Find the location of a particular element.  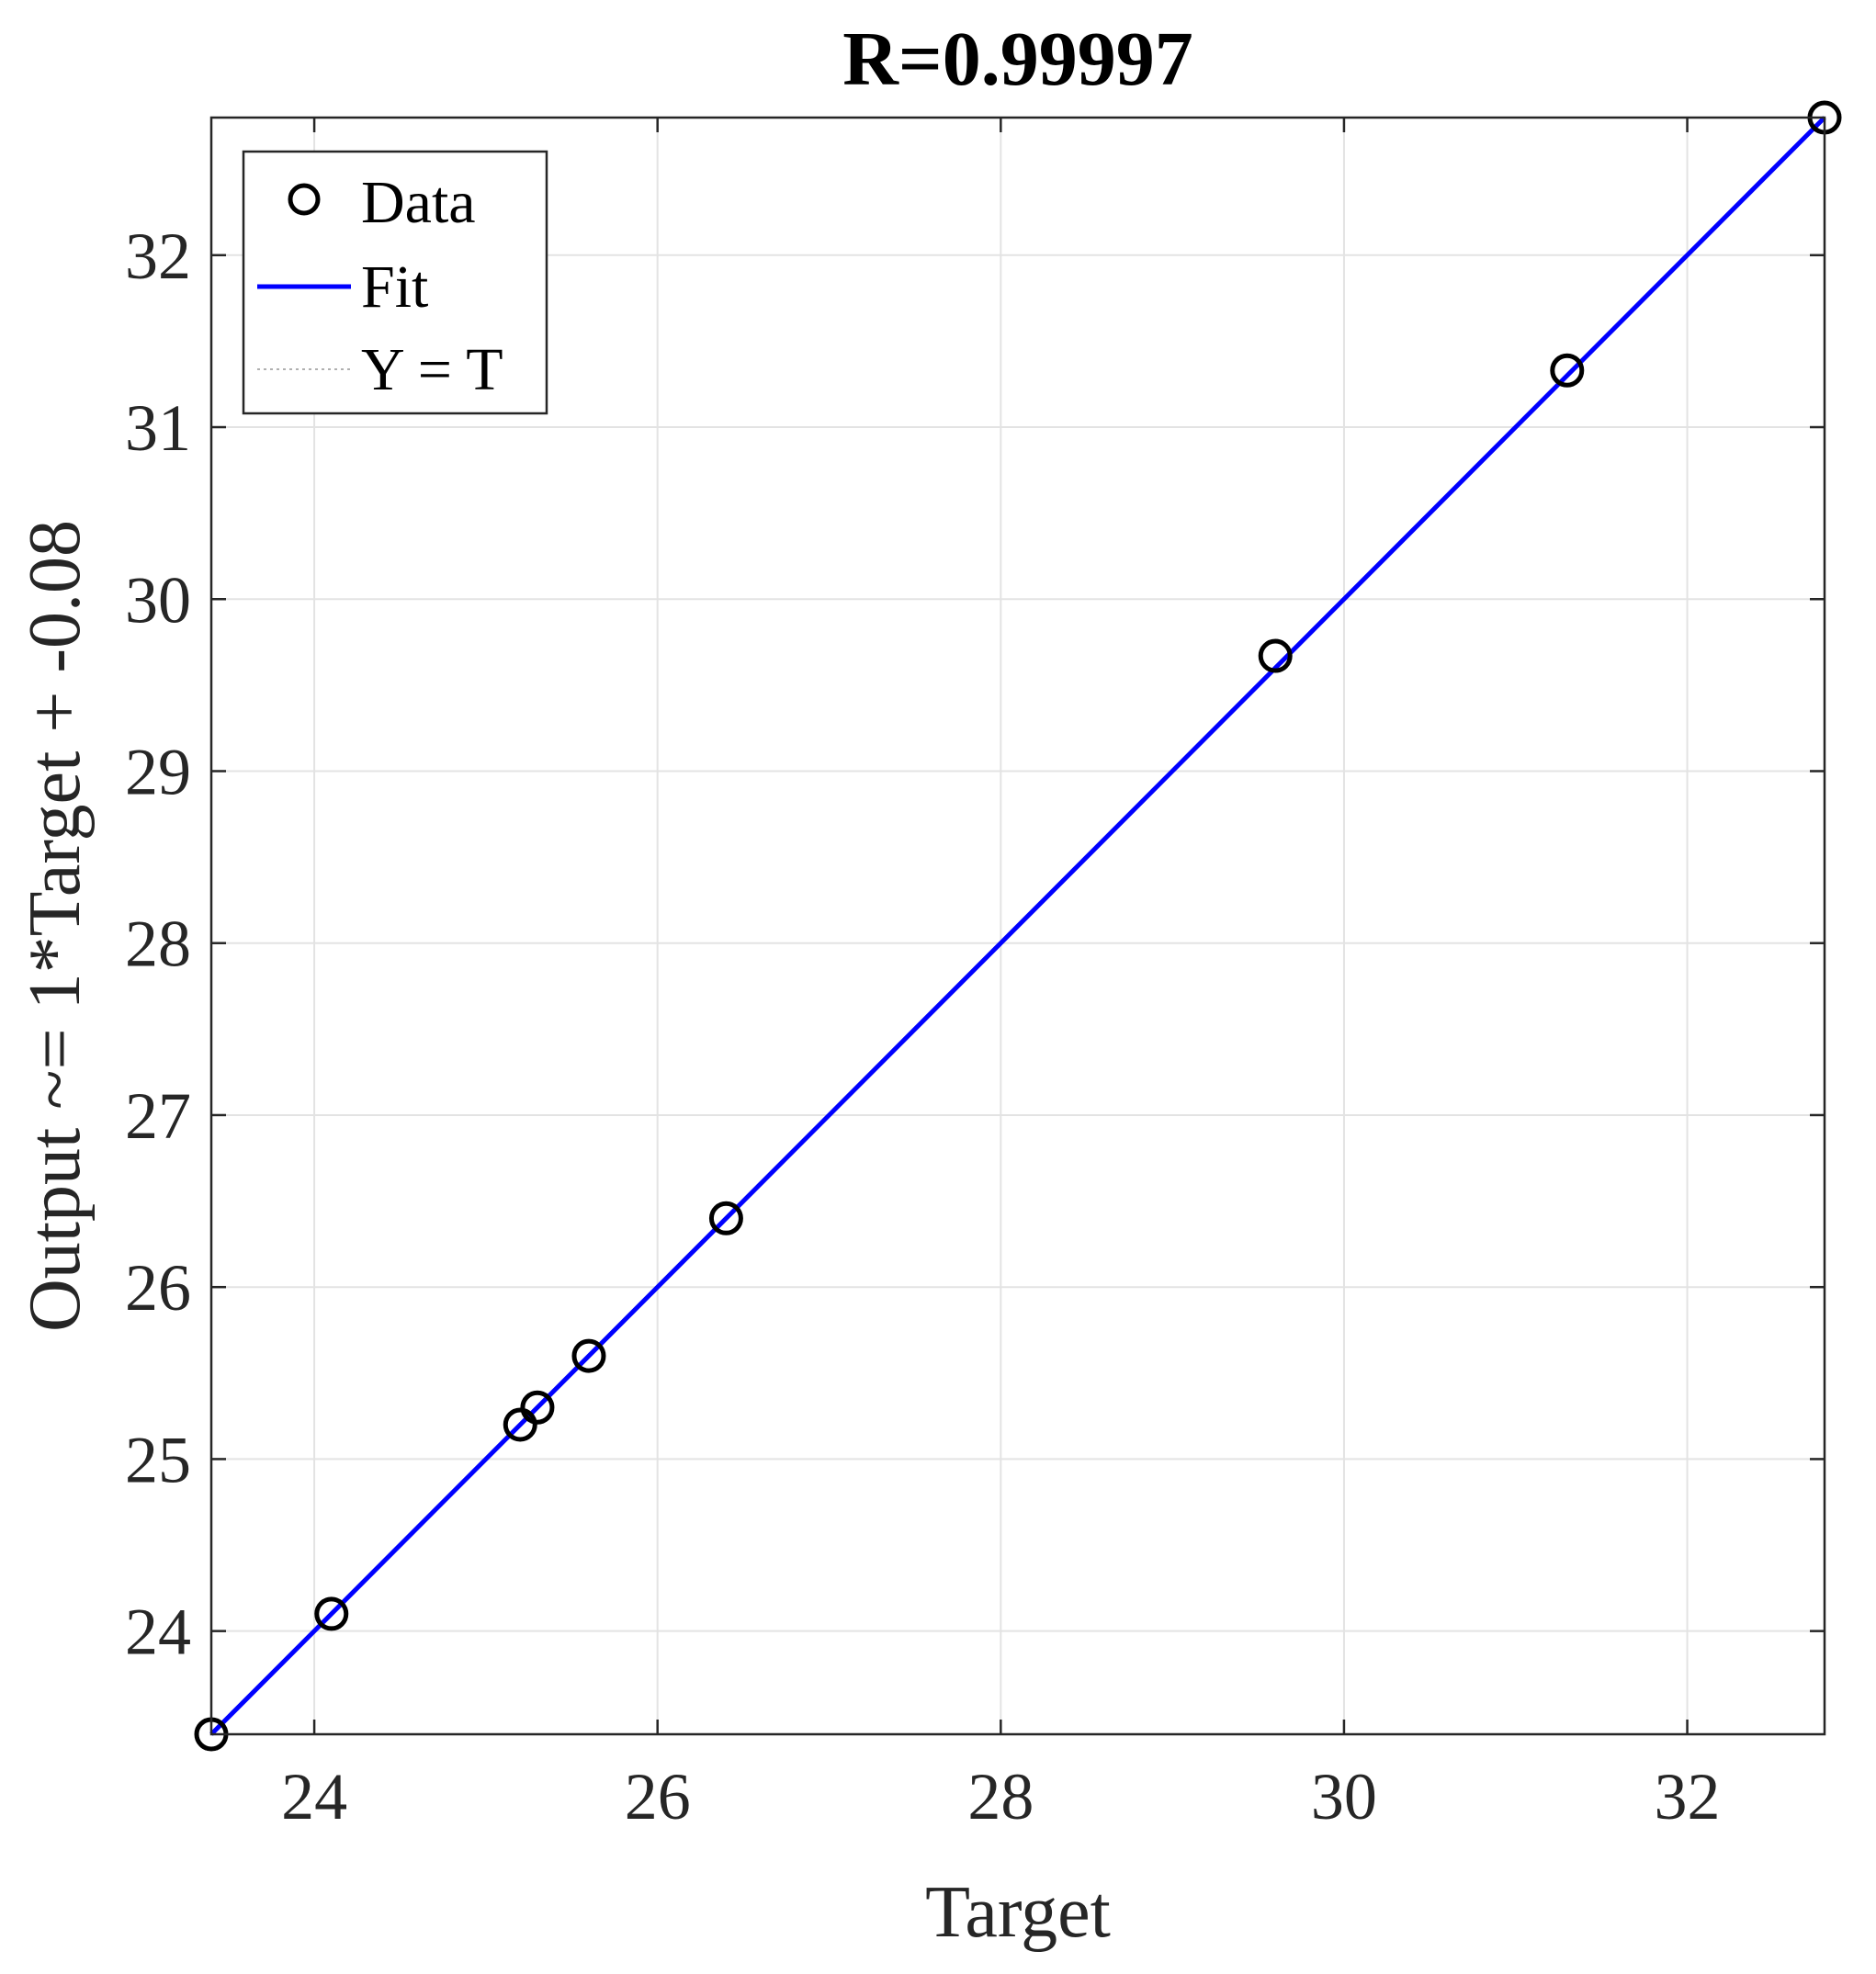

x-tick-labels: 24 26 28 30 32 is located at coordinates (1000, 1796).